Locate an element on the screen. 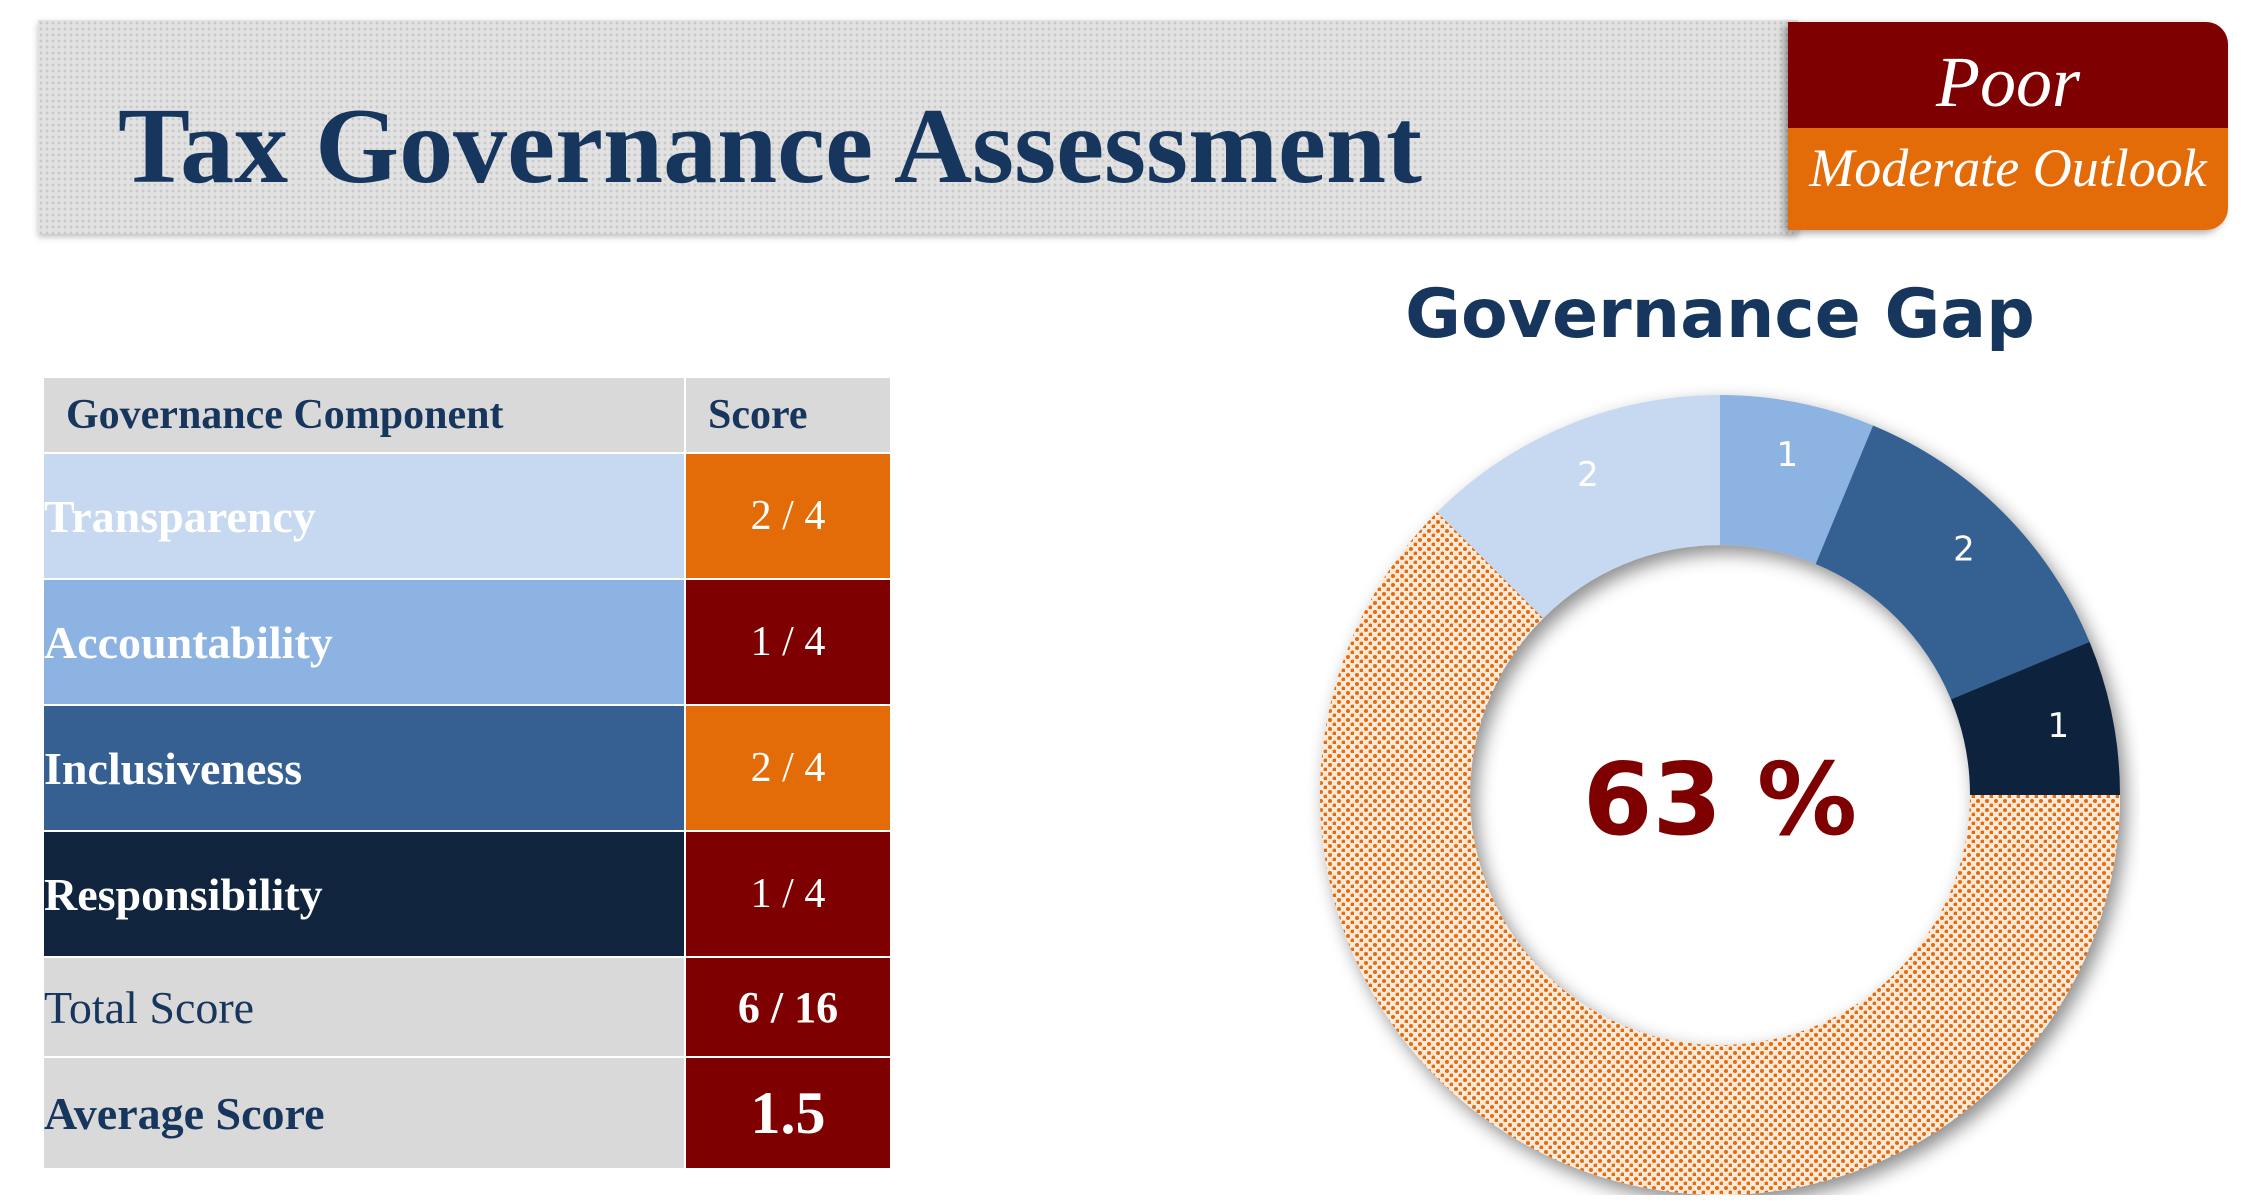 The width and height of the screenshot is (2256, 1204). component-accountability: Accountability is located at coordinates (364, 642).